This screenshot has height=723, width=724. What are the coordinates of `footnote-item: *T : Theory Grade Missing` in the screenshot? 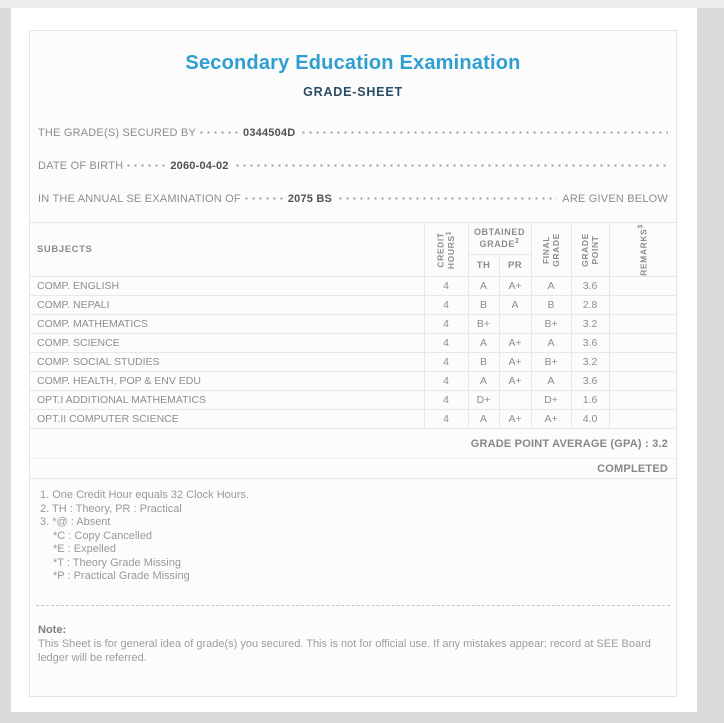 It's located at (117, 562).